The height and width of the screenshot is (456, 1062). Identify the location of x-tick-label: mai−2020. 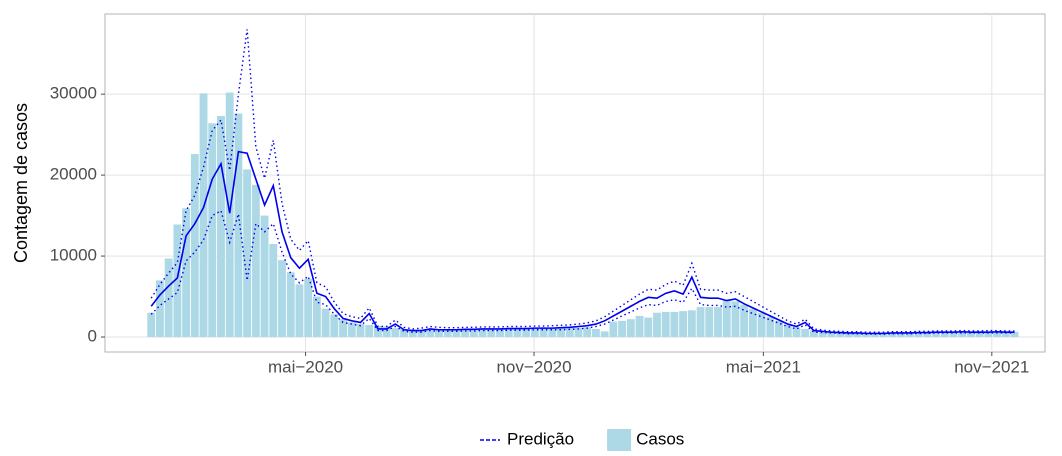
(305, 366).